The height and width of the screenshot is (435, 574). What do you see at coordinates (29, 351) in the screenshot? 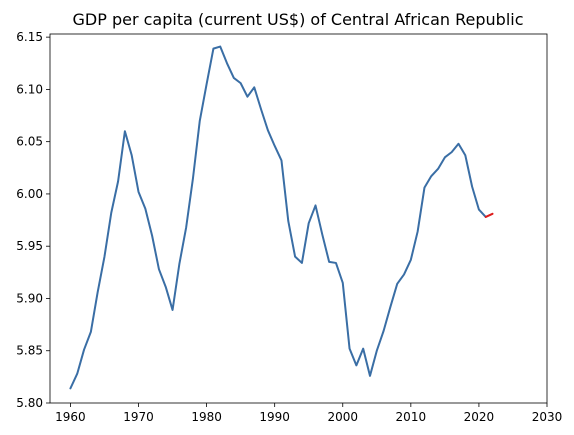
I see `y-tick-label: 5.85` at bounding box center [29, 351].